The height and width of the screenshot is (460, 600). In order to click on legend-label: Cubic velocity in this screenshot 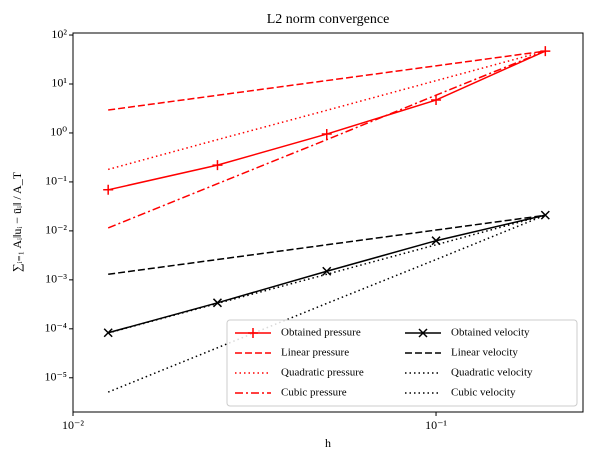, I will do `click(483, 393)`.